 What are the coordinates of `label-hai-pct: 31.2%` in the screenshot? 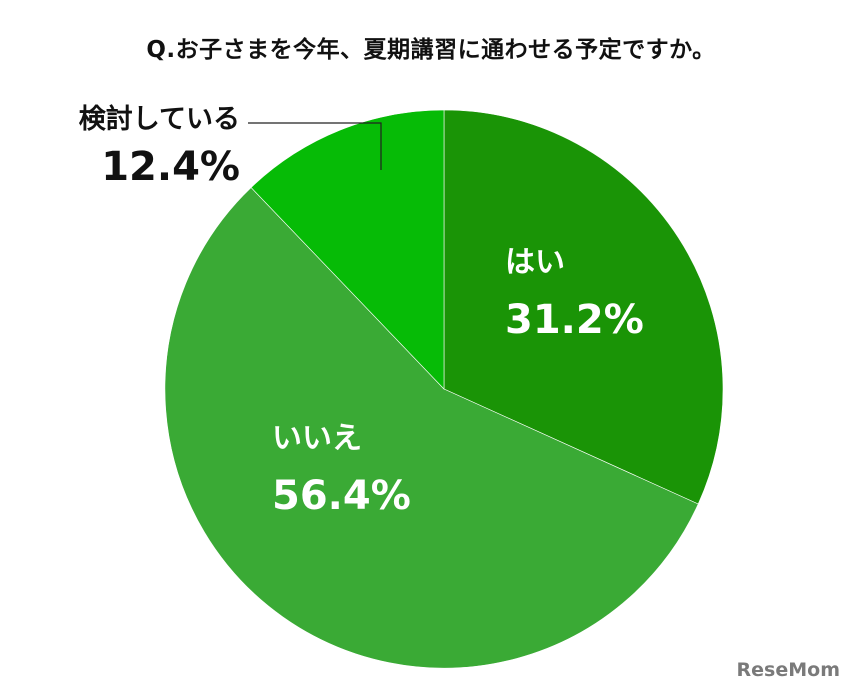 It's located at (574, 320).